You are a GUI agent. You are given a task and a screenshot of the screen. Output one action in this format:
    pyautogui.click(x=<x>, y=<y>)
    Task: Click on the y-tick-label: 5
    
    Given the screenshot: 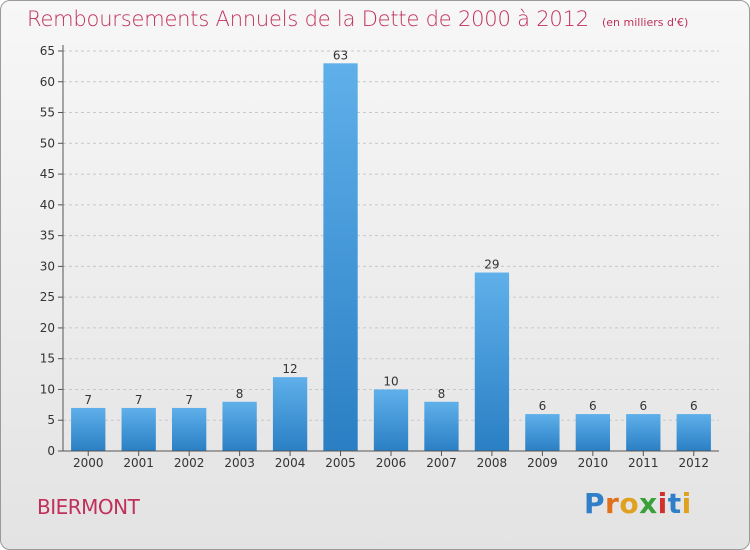 What is the action you would take?
    pyautogui.click(x=51, y=420)
    